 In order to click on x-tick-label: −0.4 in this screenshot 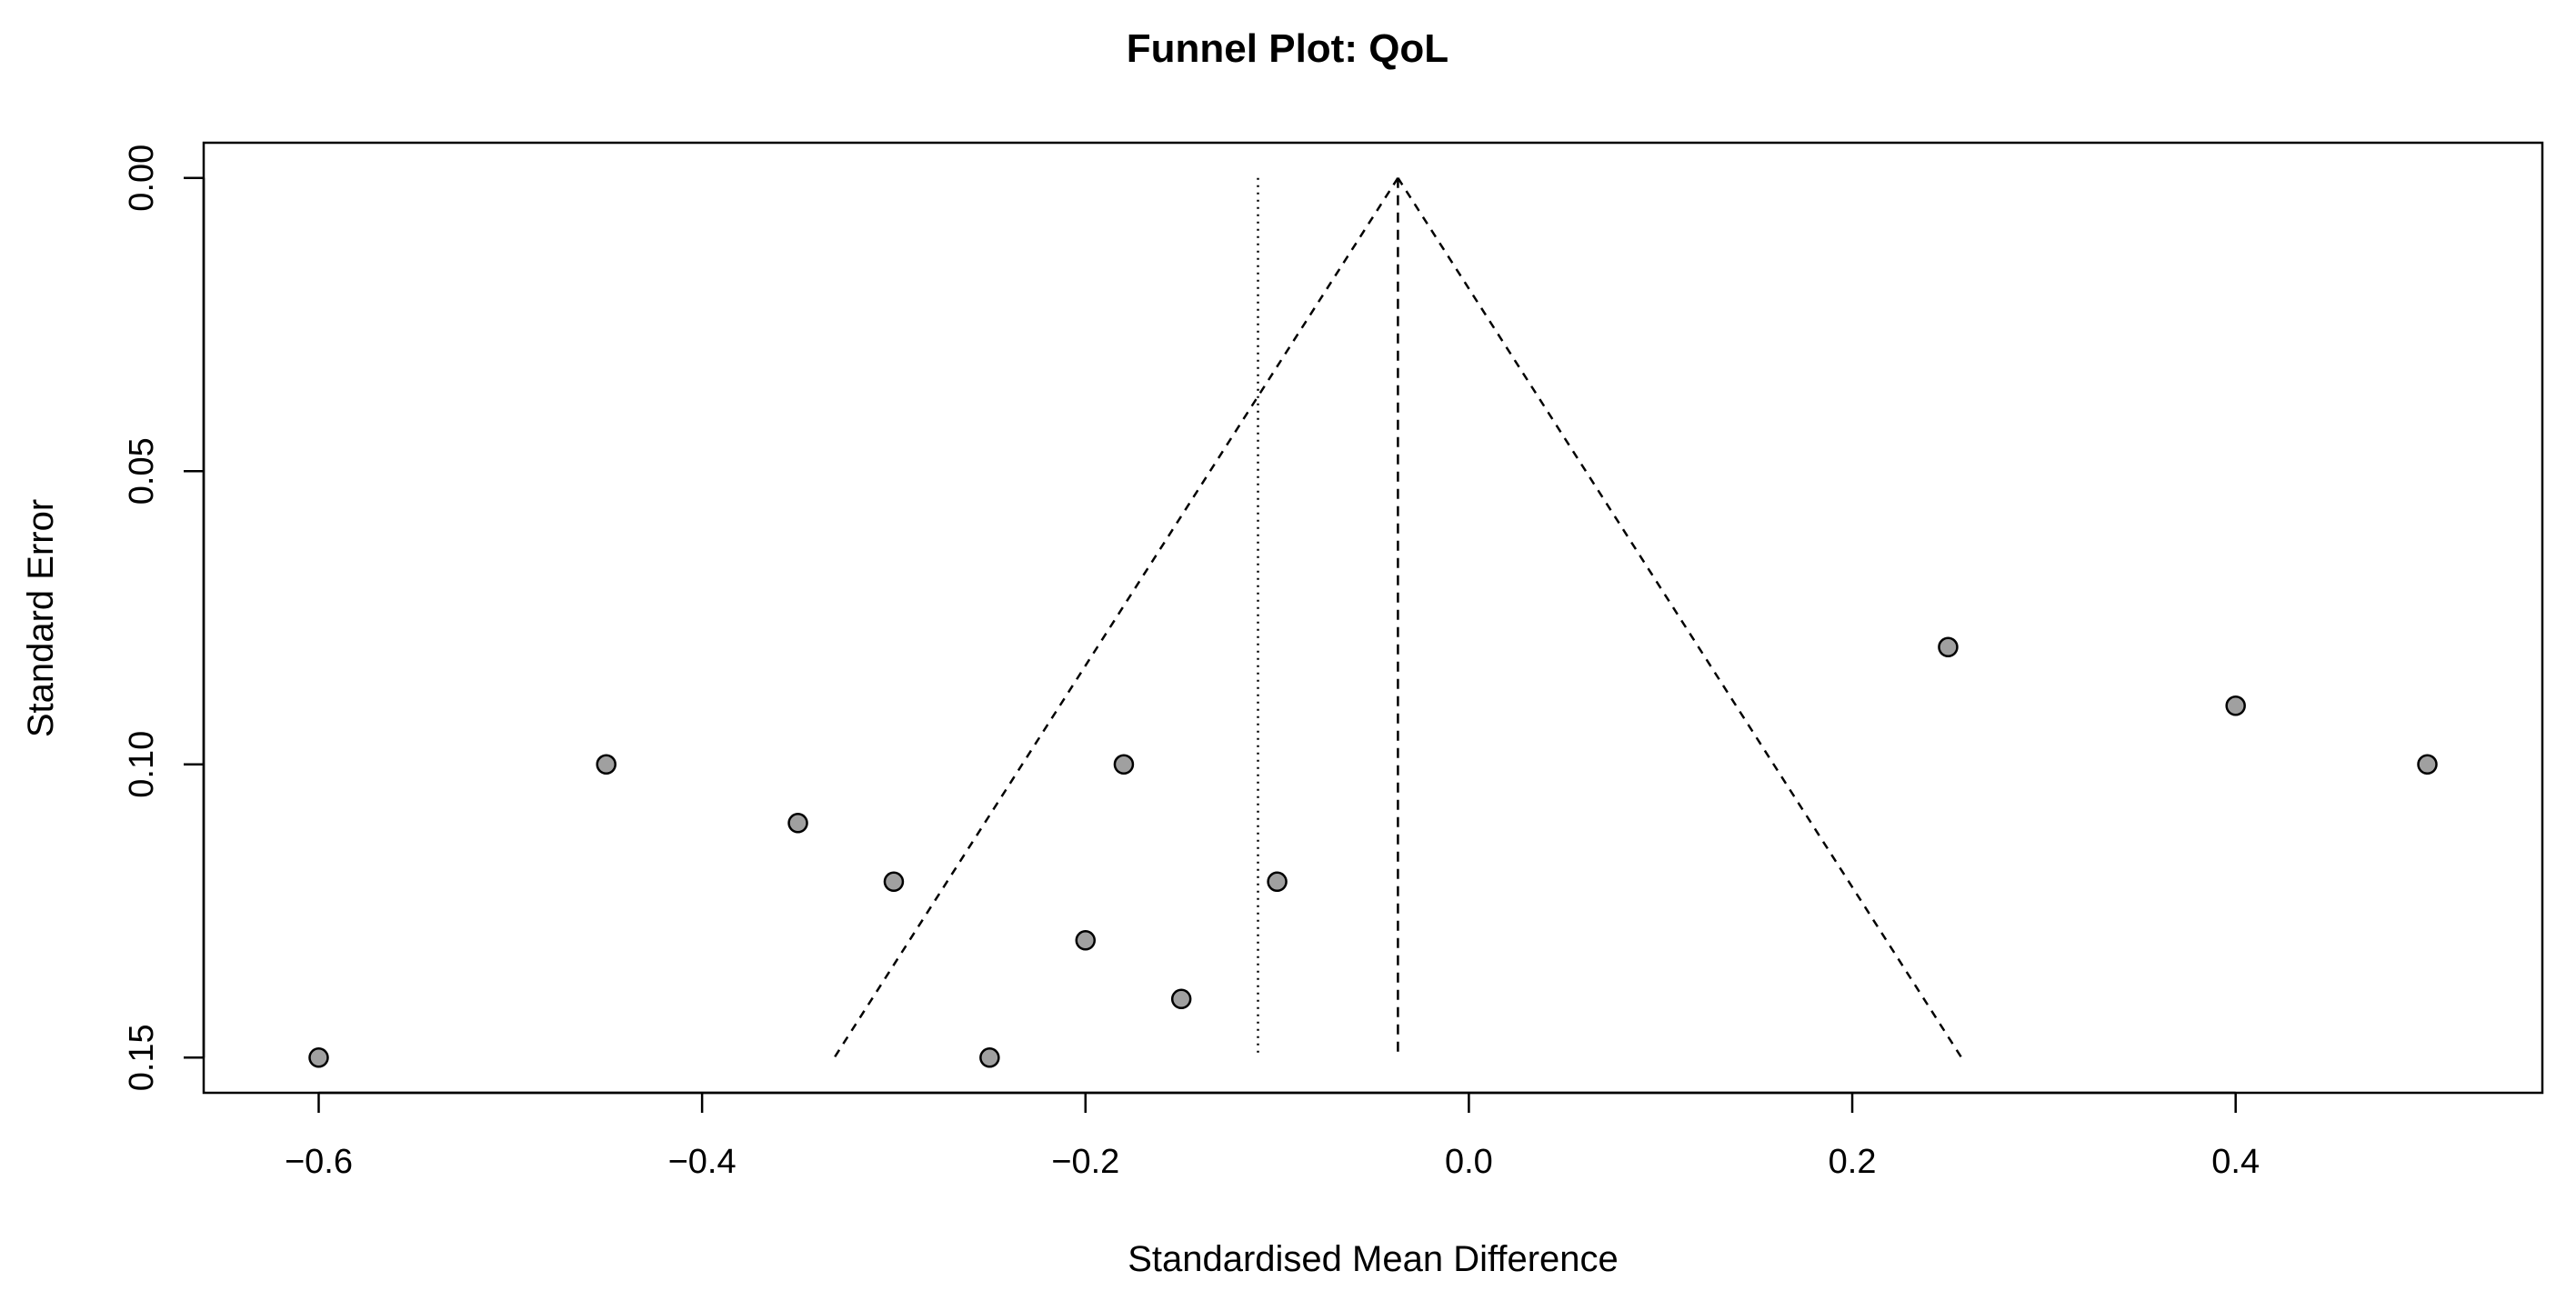, I will do `click(702, 1162)`.